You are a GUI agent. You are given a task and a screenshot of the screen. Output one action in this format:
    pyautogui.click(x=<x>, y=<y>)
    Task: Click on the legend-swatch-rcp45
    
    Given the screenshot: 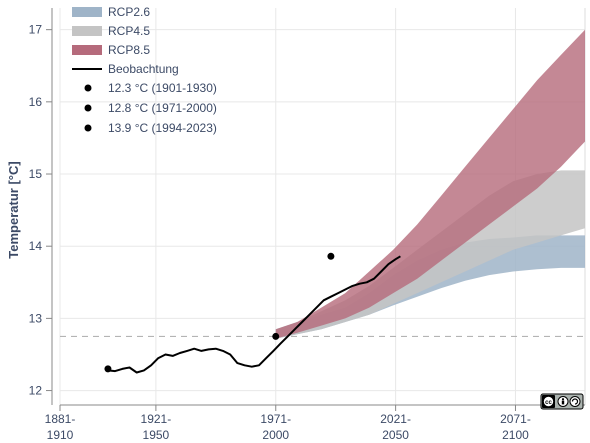 What is the action you would take?
    pyautogui.click(x=87, y=31)
    